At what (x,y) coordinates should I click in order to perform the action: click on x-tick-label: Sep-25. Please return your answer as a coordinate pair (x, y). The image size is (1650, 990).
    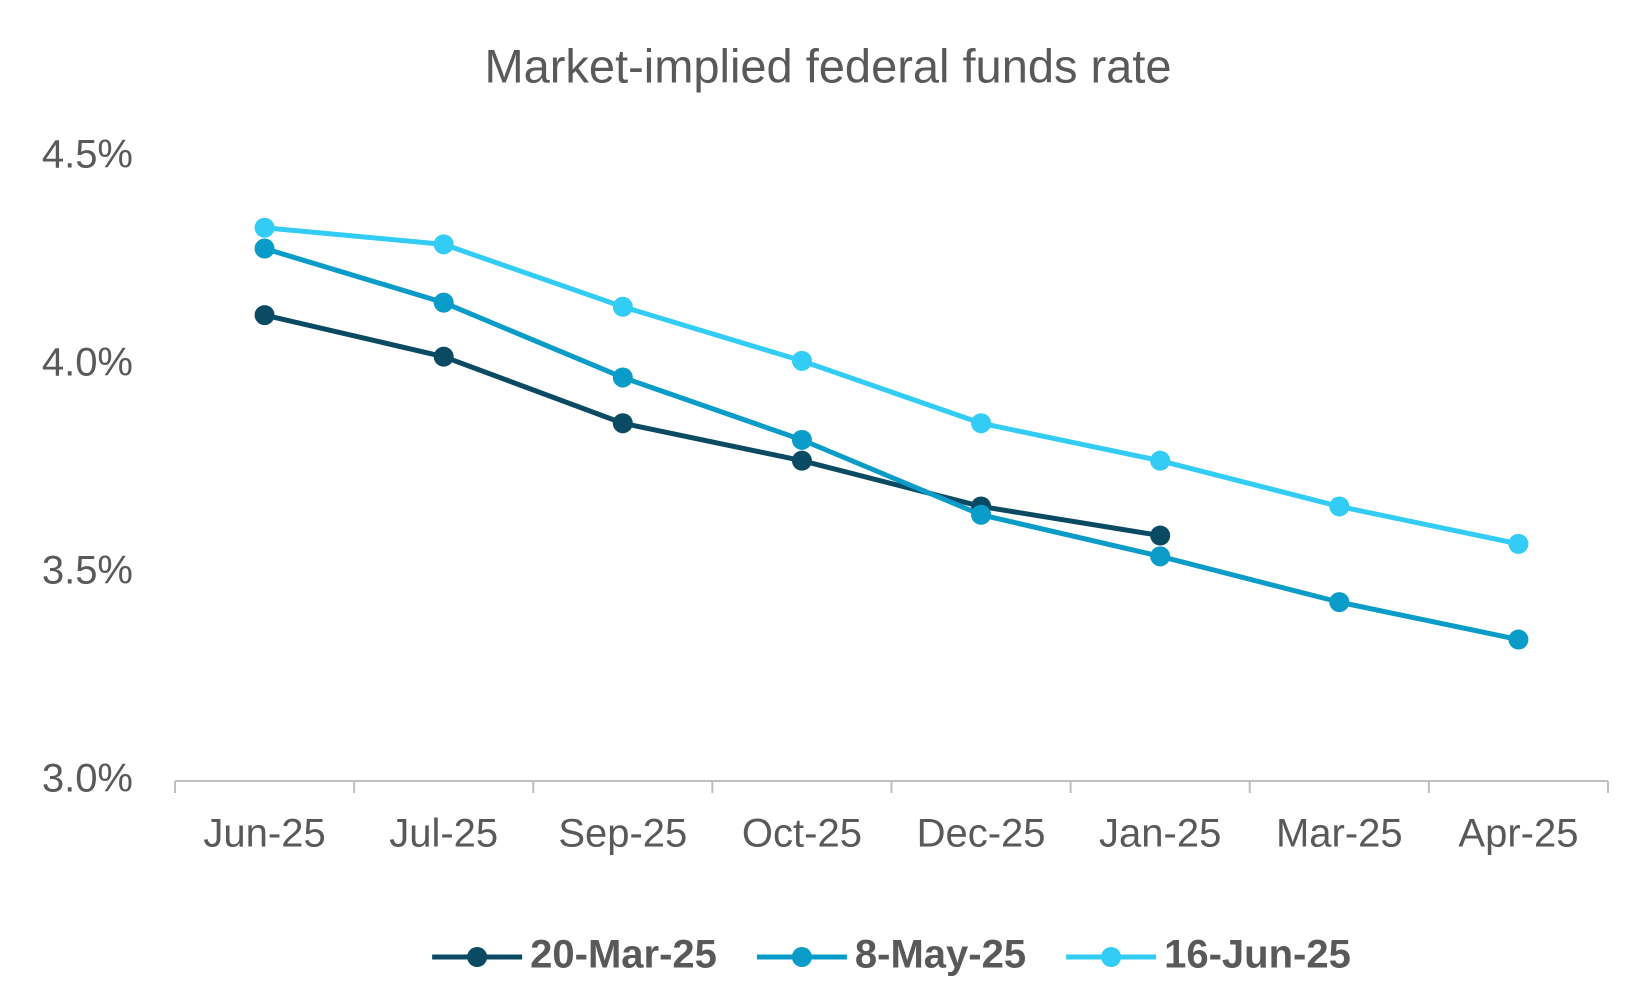
    Looking at the image, I should click on (622, 834).